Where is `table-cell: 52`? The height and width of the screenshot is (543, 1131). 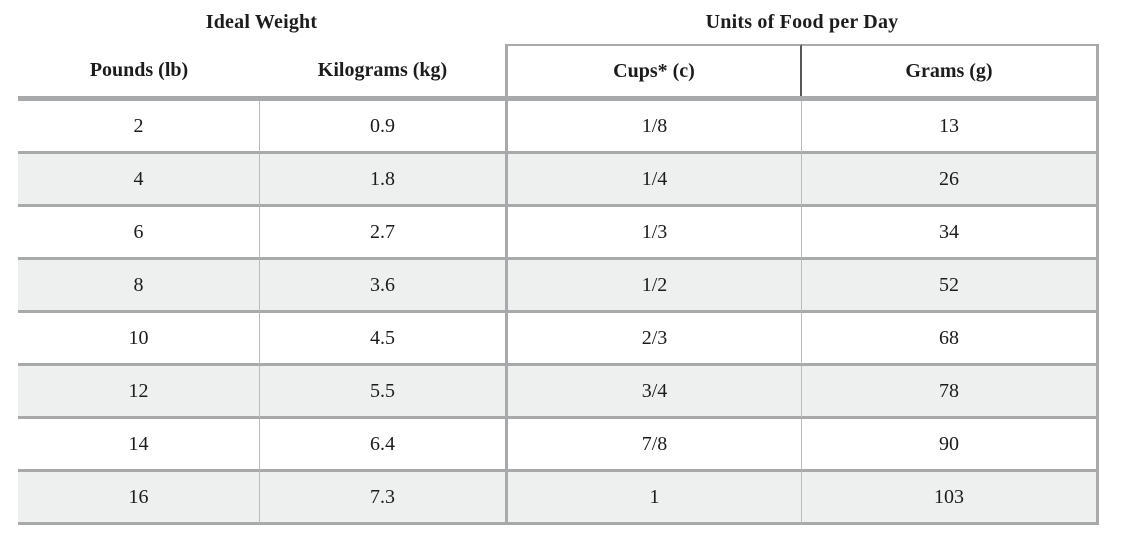 table-cell: 52 is located at coordinates (950, 286).